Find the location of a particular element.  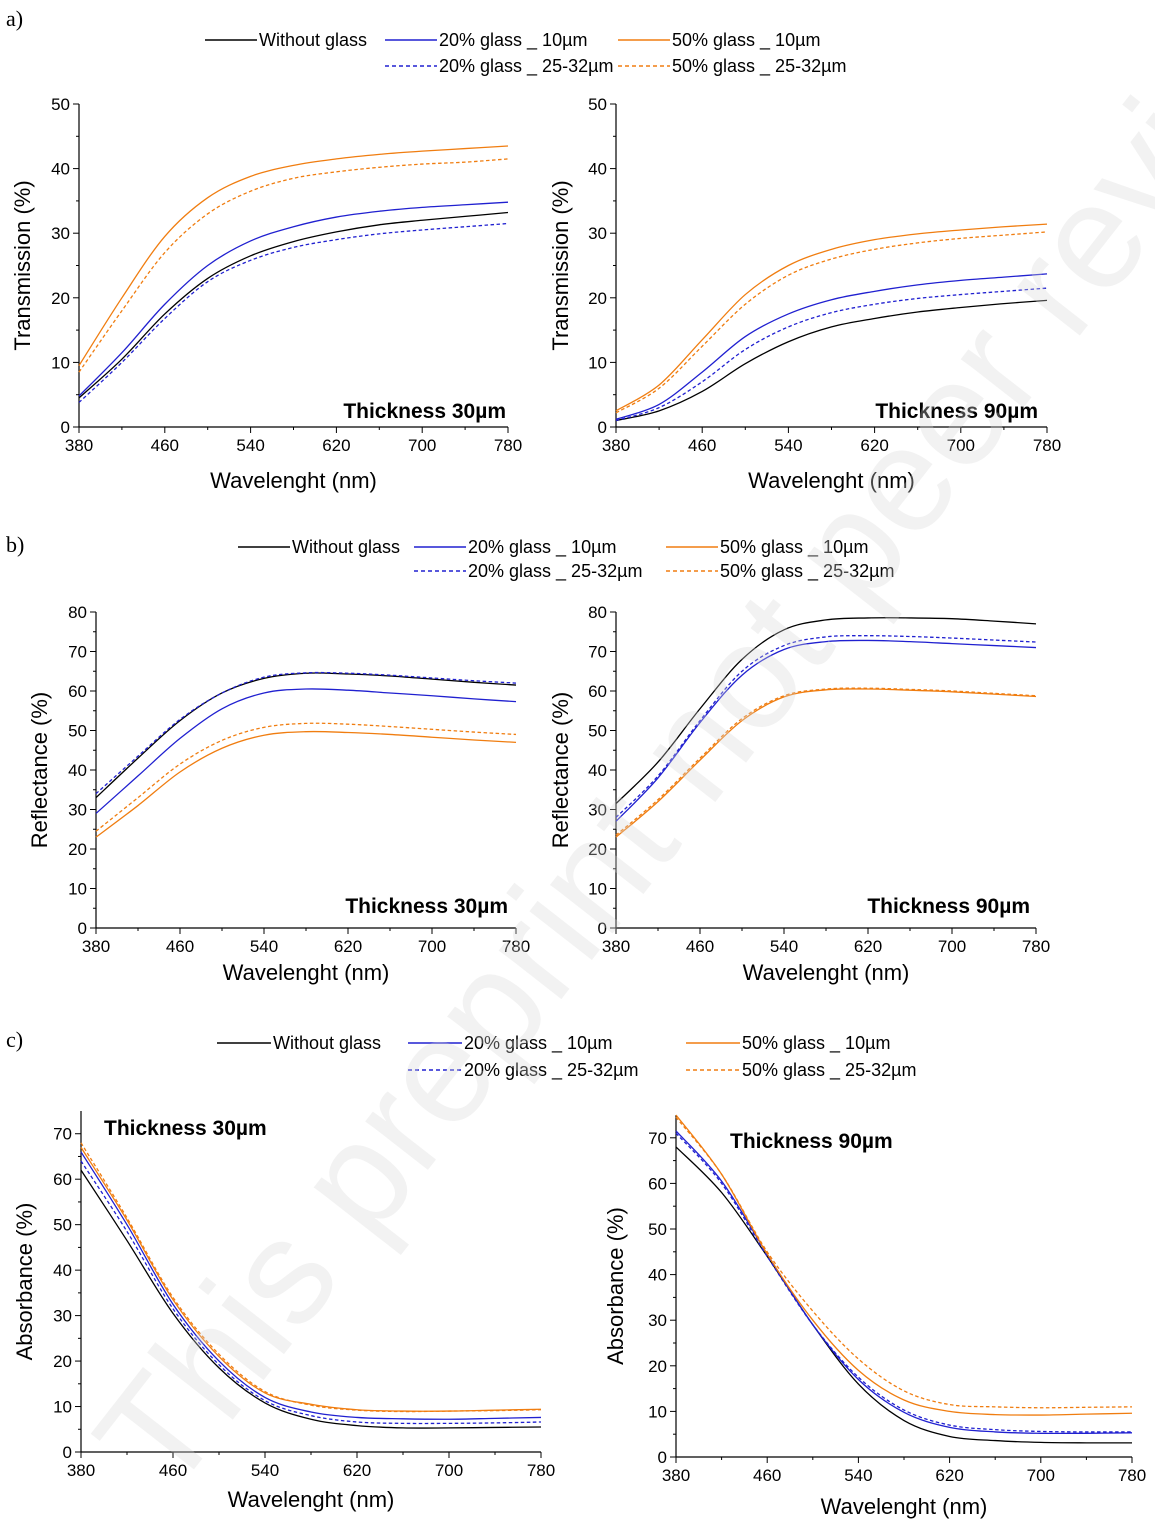

y-axis-title: Absorbance (%) is located at coordinates (24, 1282).